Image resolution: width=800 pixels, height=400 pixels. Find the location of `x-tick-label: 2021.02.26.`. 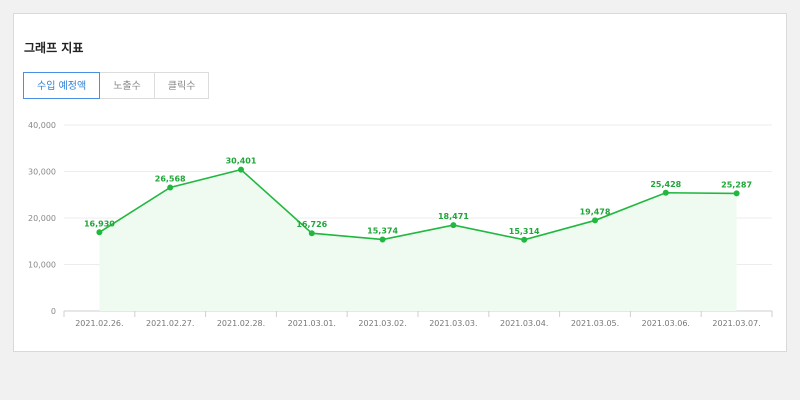

x-tick-label: 2021.02.26. is located at coordinates (99, 323).